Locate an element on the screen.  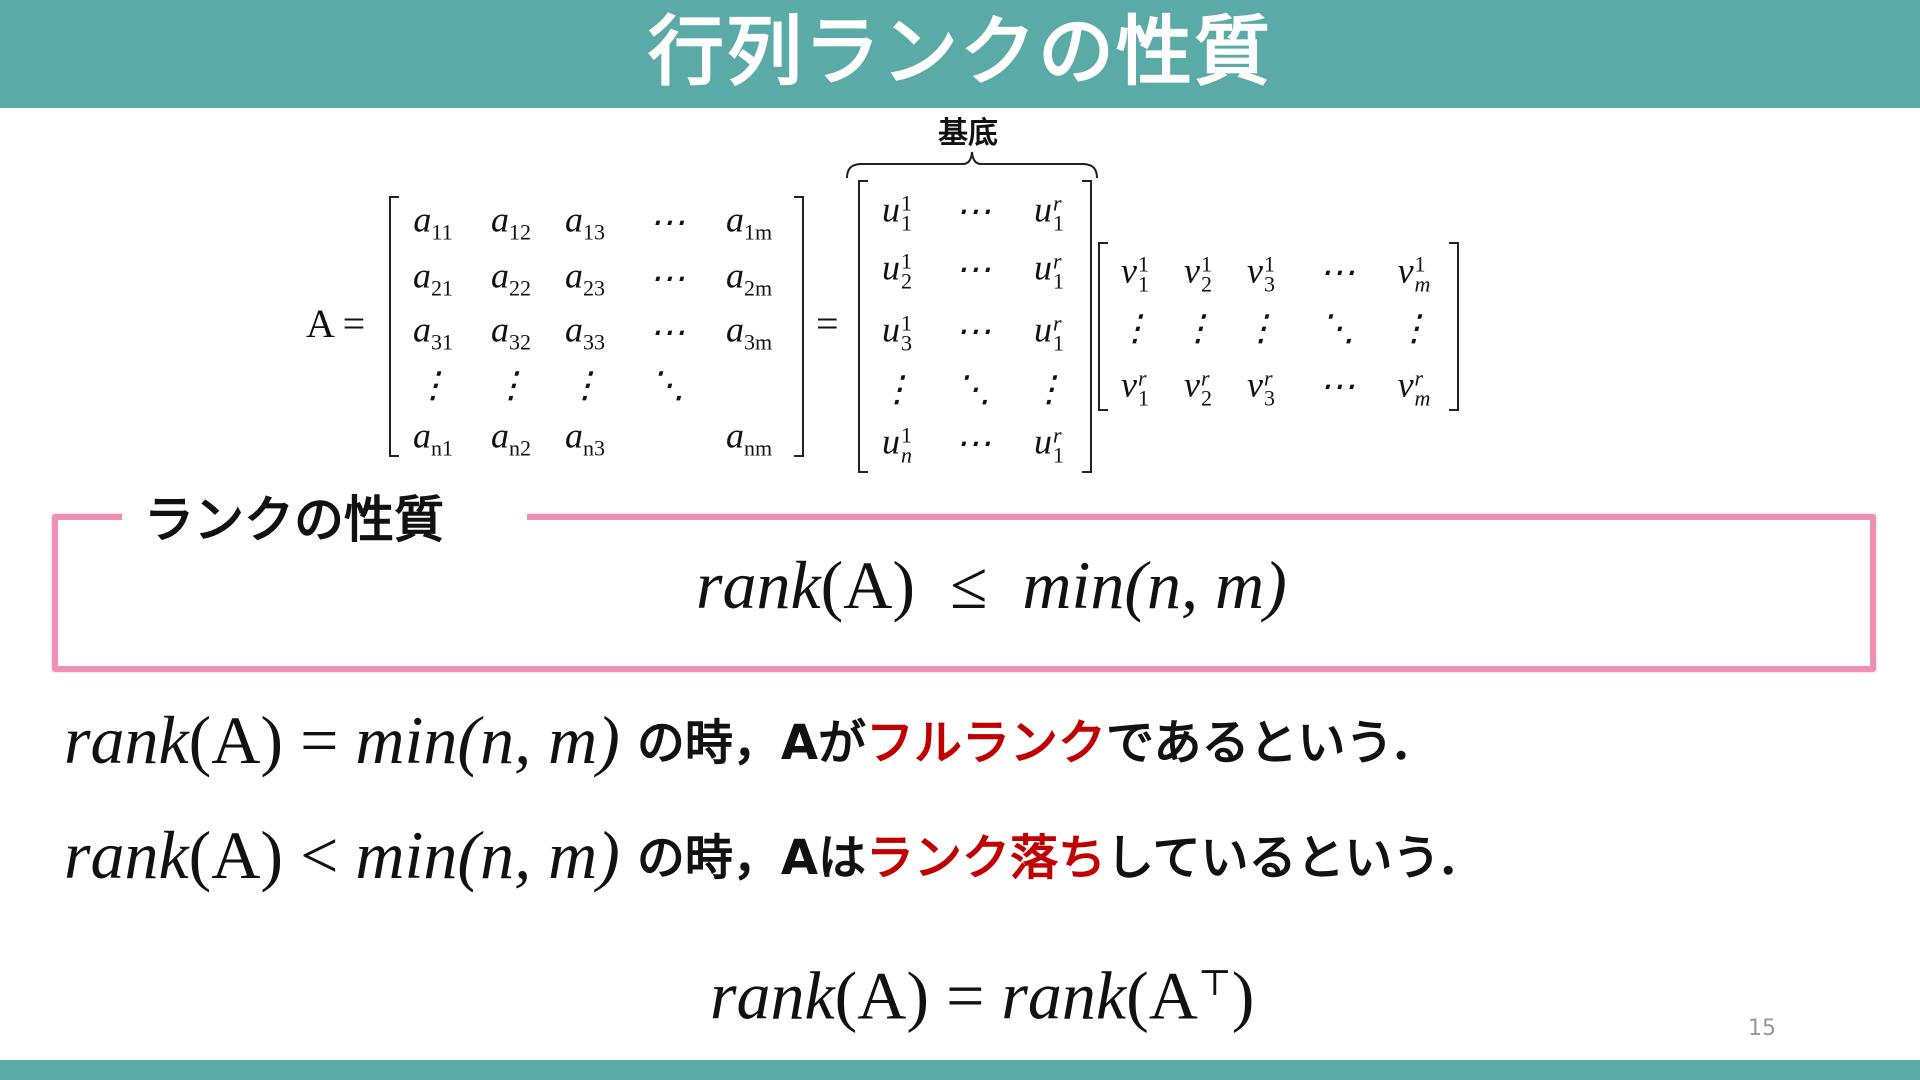
matrix-v-right-bracket is located at coordinates (1454, 326).